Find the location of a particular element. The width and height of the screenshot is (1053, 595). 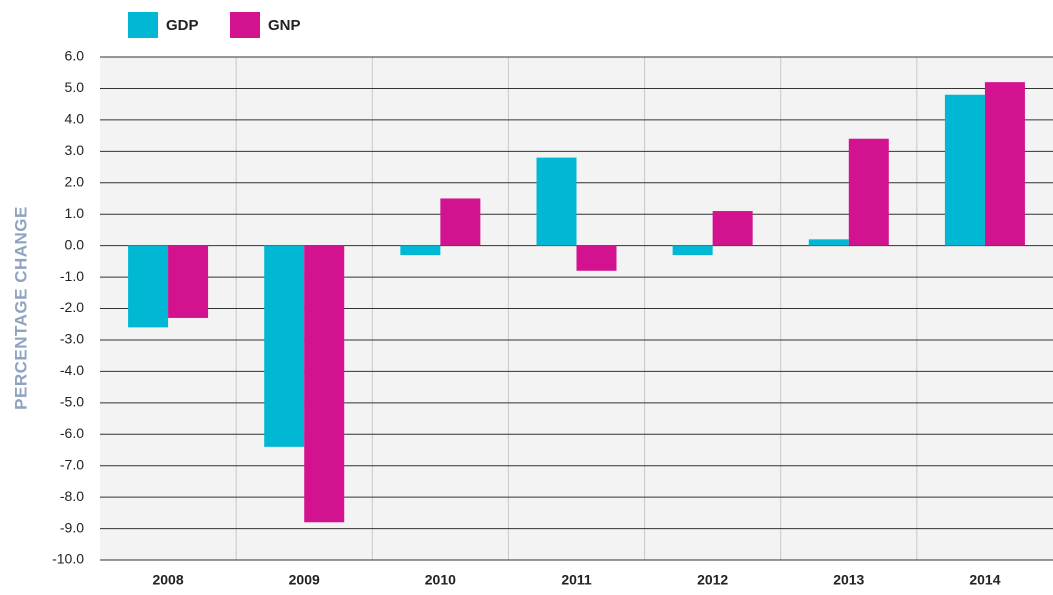

legend-label: GNP is located at coordinates (284, 25).